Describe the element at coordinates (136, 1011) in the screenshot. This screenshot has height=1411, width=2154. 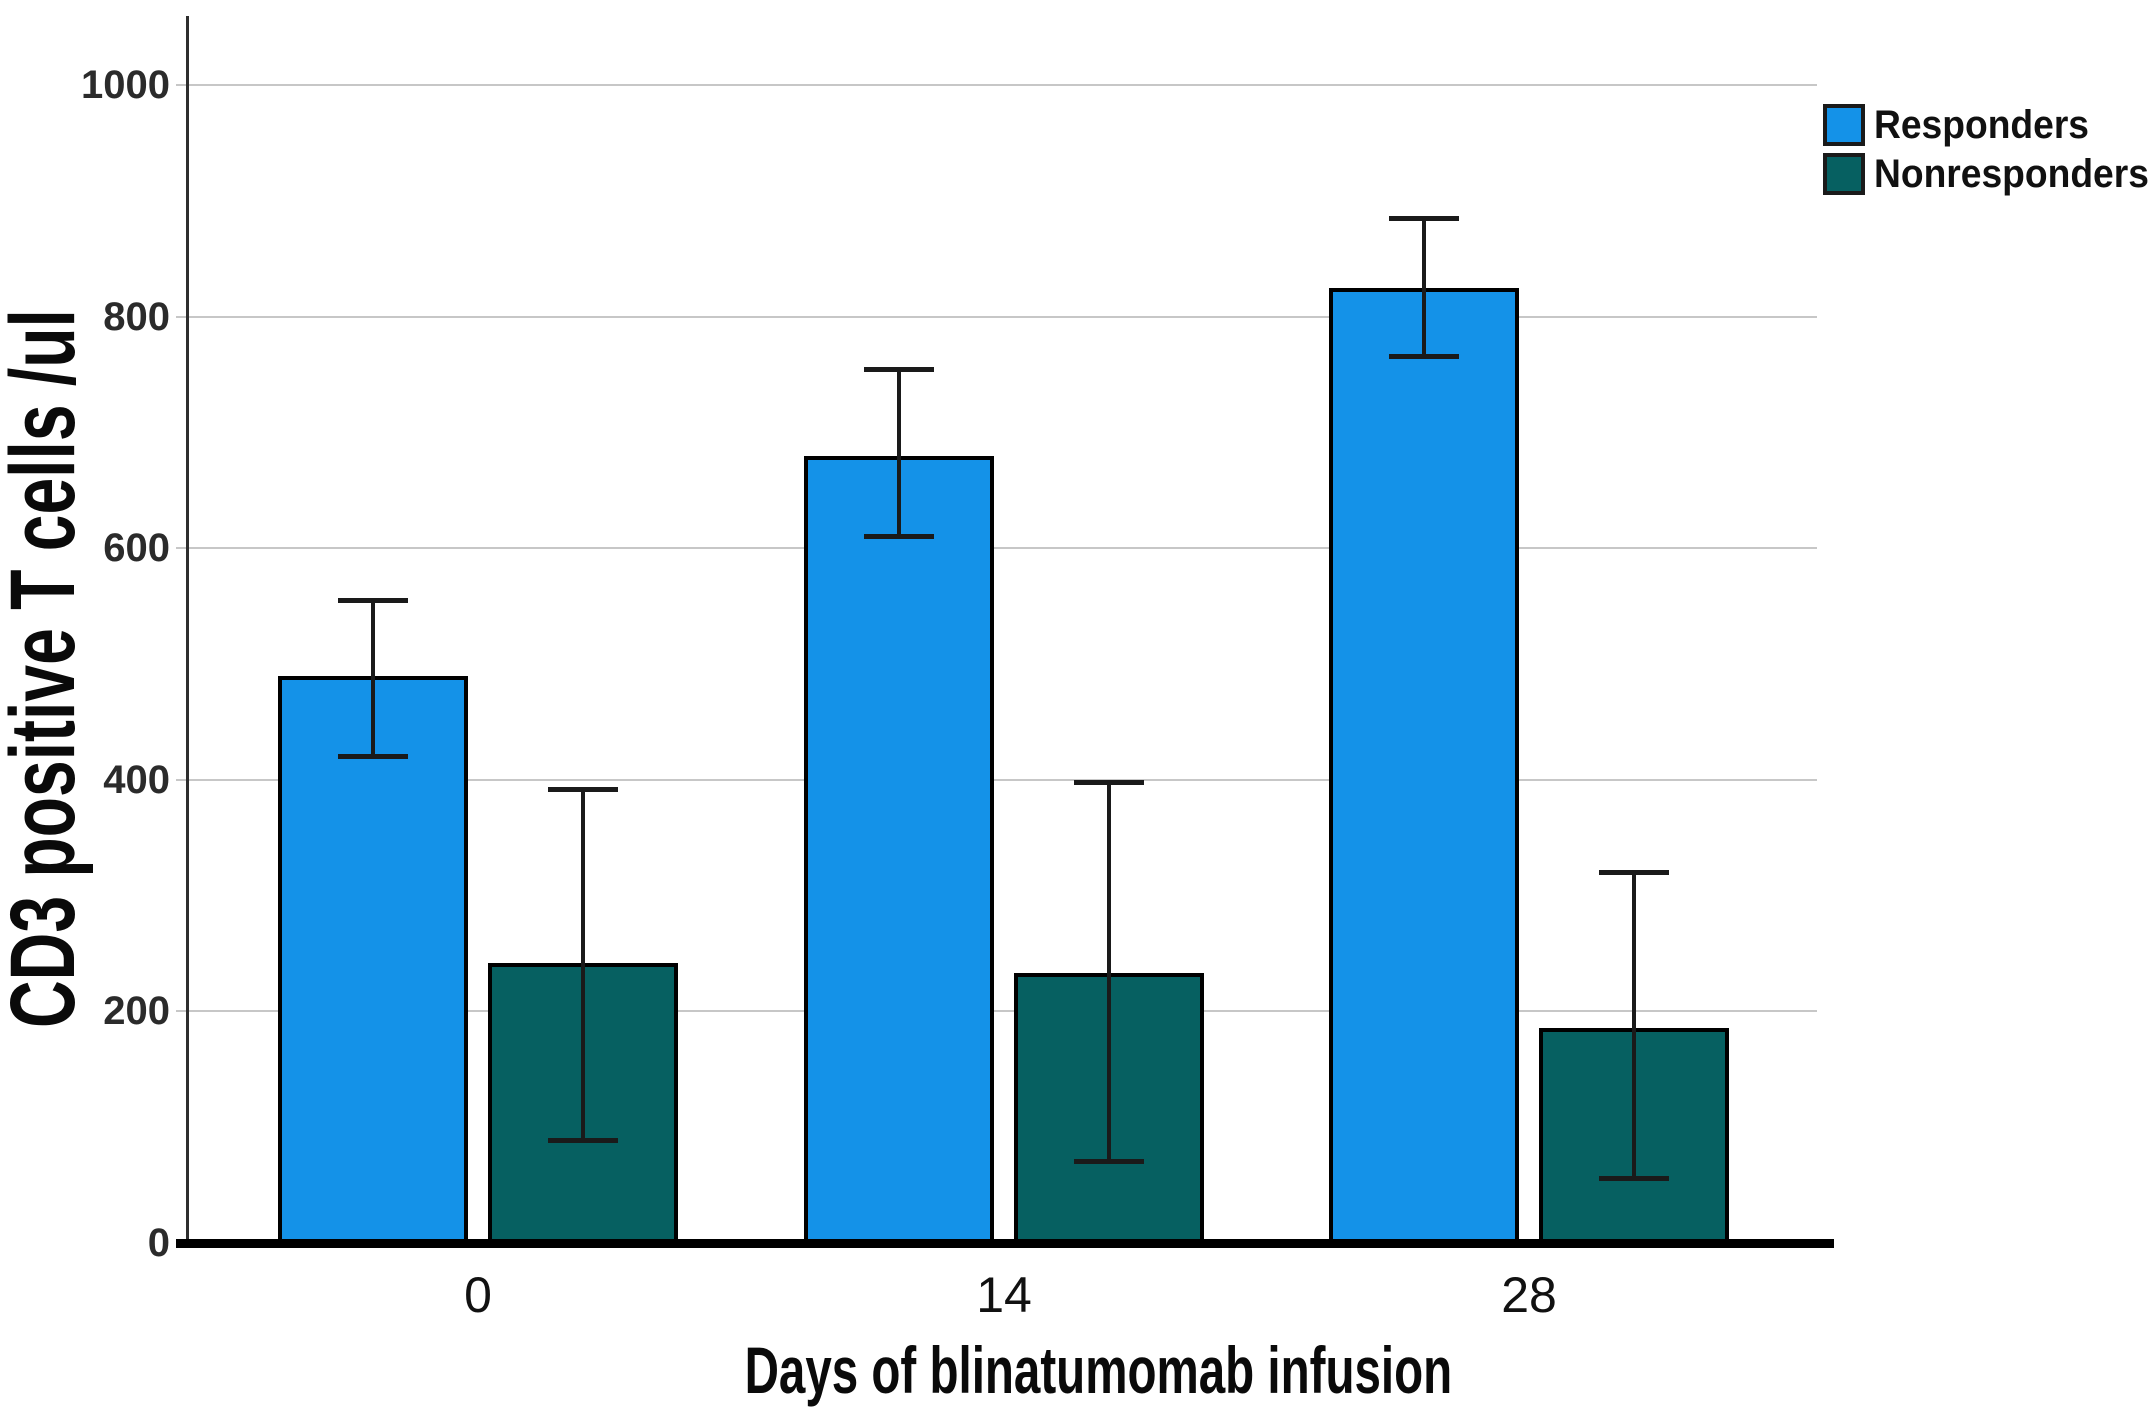
I see `y-tick-label-200: 200` at that location.